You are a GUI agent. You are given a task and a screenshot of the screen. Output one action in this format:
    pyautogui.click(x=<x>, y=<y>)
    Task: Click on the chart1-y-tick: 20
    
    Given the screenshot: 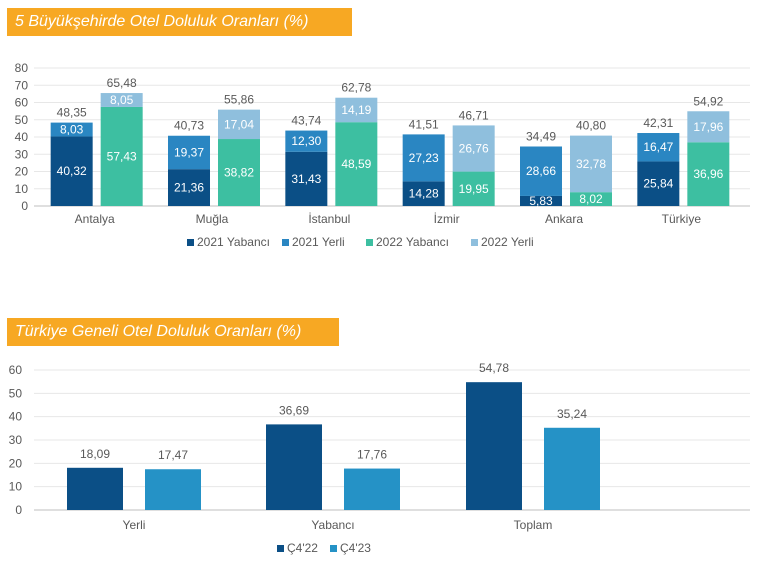 What is the action you would take?
    pyautogui.click(x=22, y=172)
    